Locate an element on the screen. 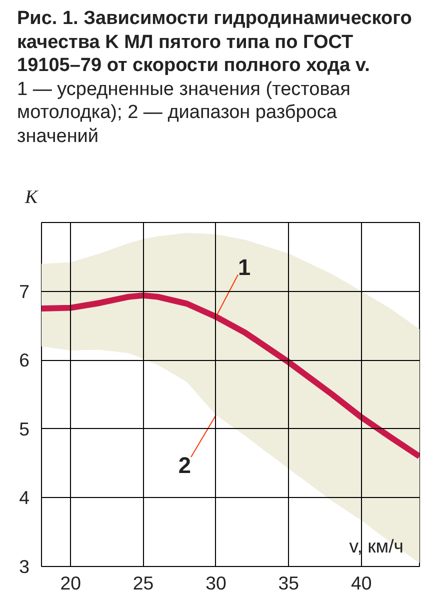  x-tick-label: 35 is located at coordinates (289, 583).